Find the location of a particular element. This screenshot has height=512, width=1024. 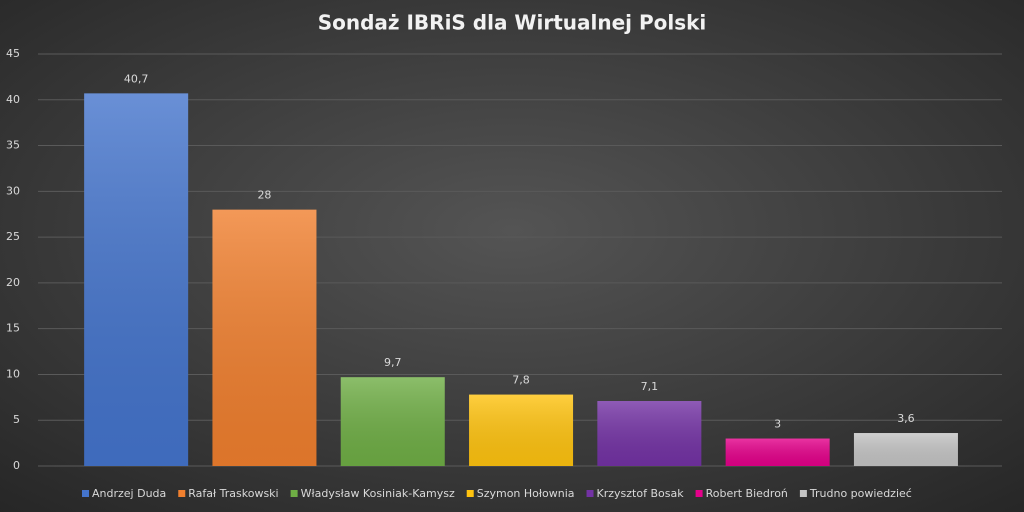

y-tick-label: 40 is located at coordinates (13, 99).